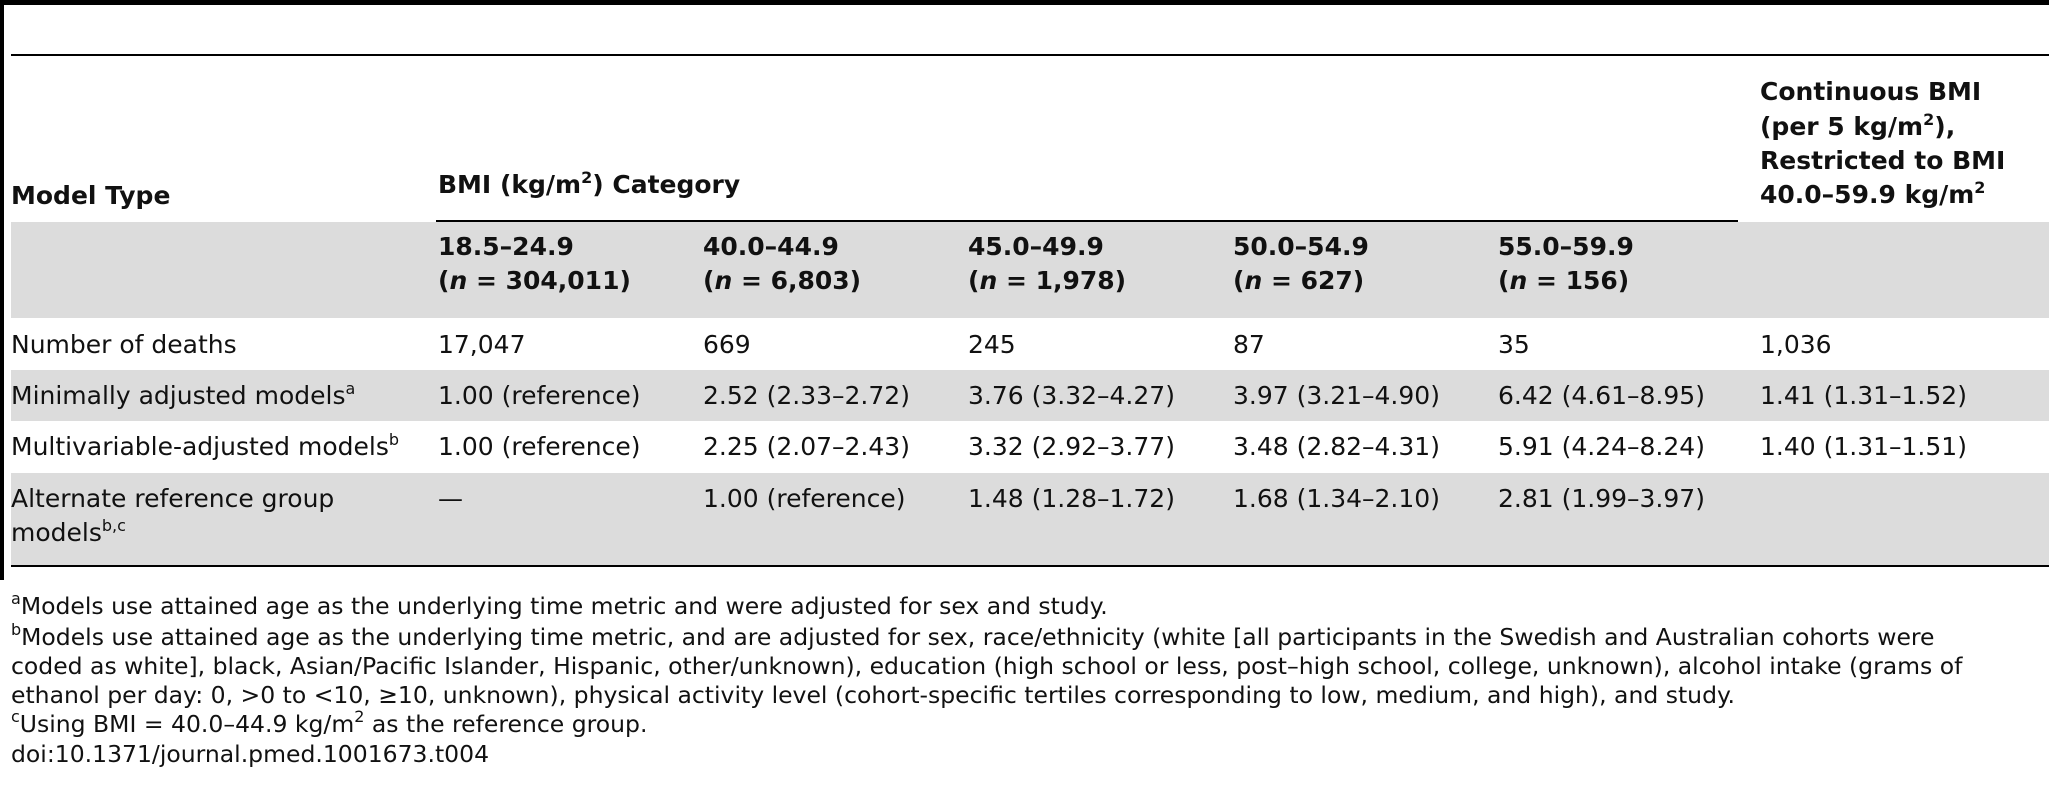 The width and height of the screenshot is (2049, 800). What do you see at coordinates (124, 344) in the screenshot?
I see `row-label: Number of deaths` at bounding box center [124, 344].